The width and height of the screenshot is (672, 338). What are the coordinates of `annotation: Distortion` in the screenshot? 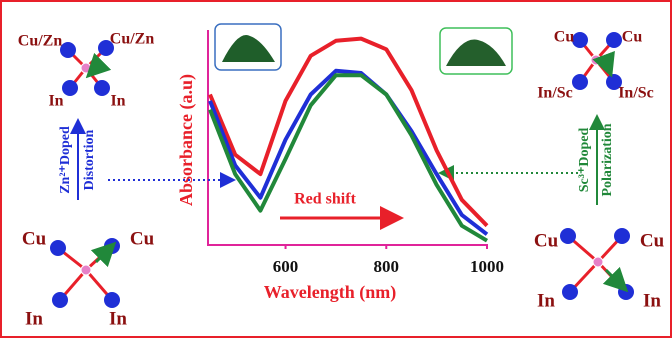 It's located at (89, 159).